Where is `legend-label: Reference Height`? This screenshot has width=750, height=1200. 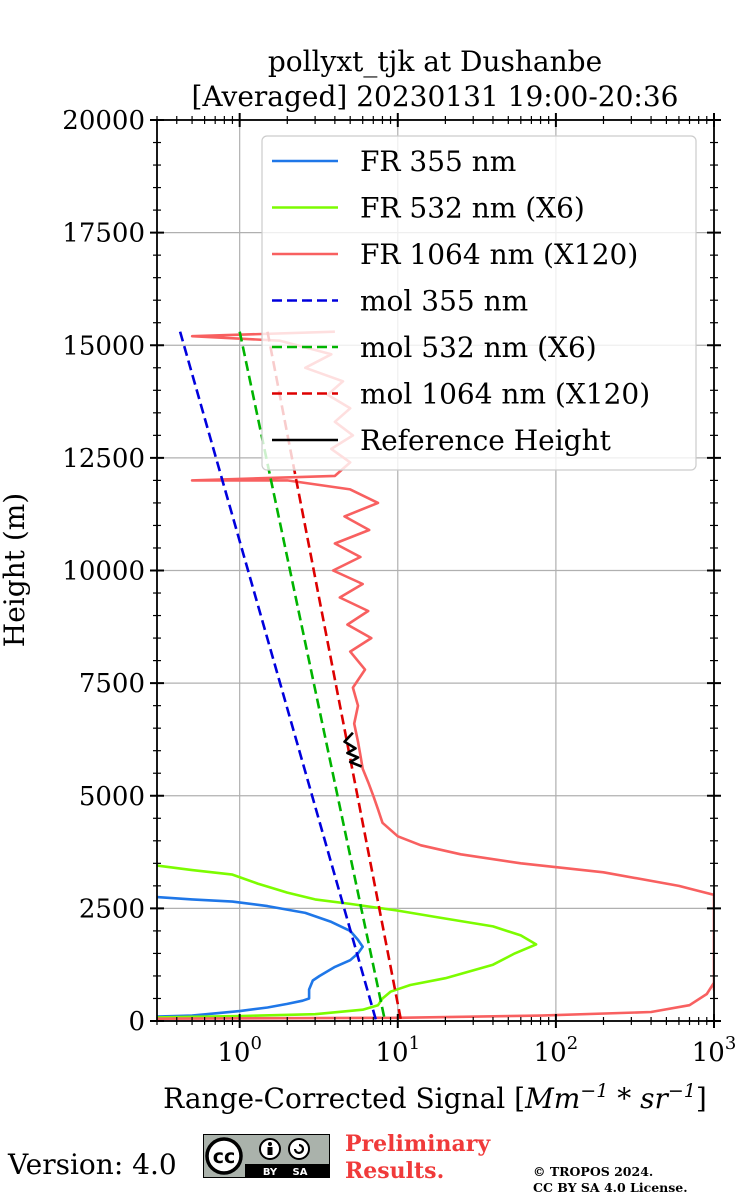 legend-label: Reference Height is located at coordinates (486, 440).